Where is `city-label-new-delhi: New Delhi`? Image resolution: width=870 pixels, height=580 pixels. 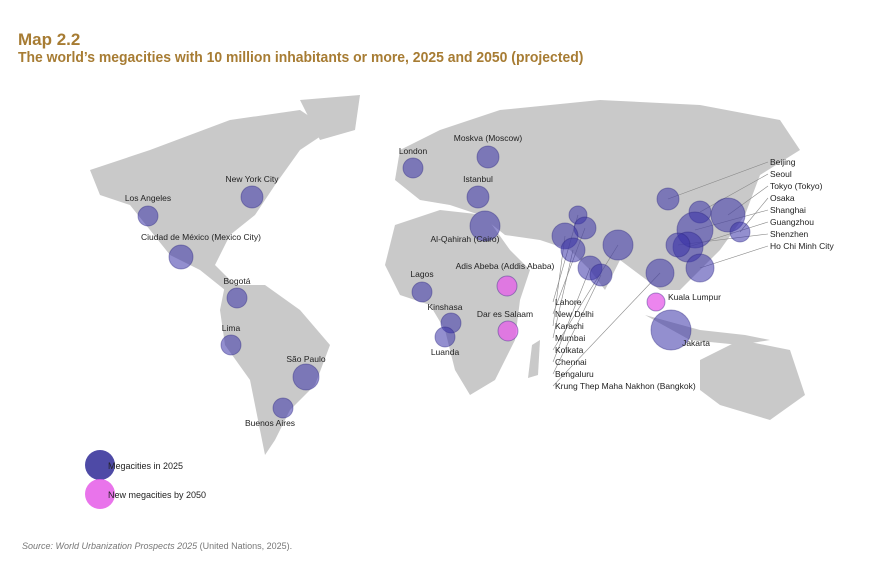 city-label-new-delhi: New Delhi is located at coordinates (574, 314).